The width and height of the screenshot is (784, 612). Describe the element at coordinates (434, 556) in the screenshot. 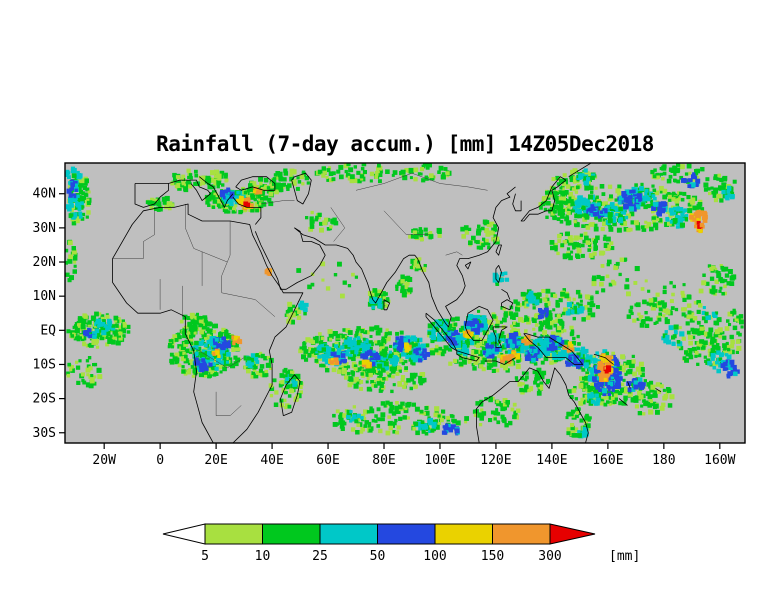

I see `legend-label: 100` at that location.